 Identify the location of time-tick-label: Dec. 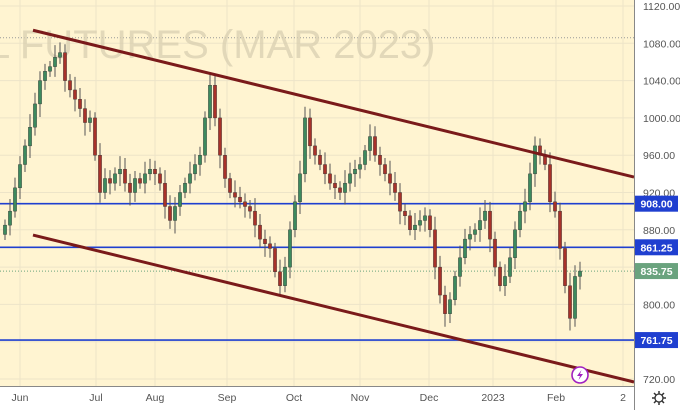
(429, 398).